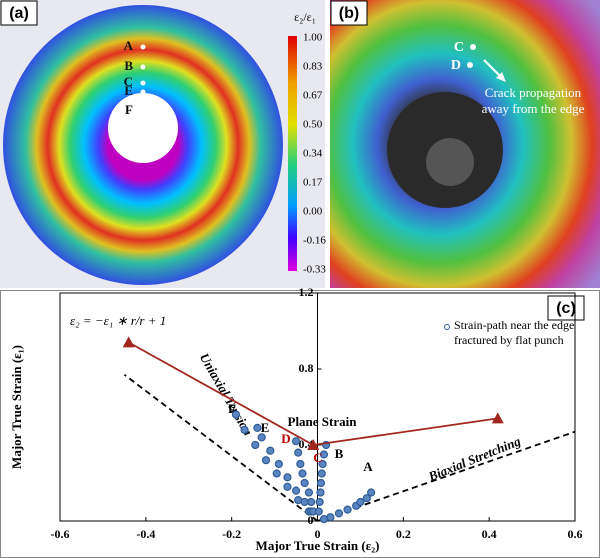 This screenshot has height=558, width=600. I want to click on hole, so click(143, 128).